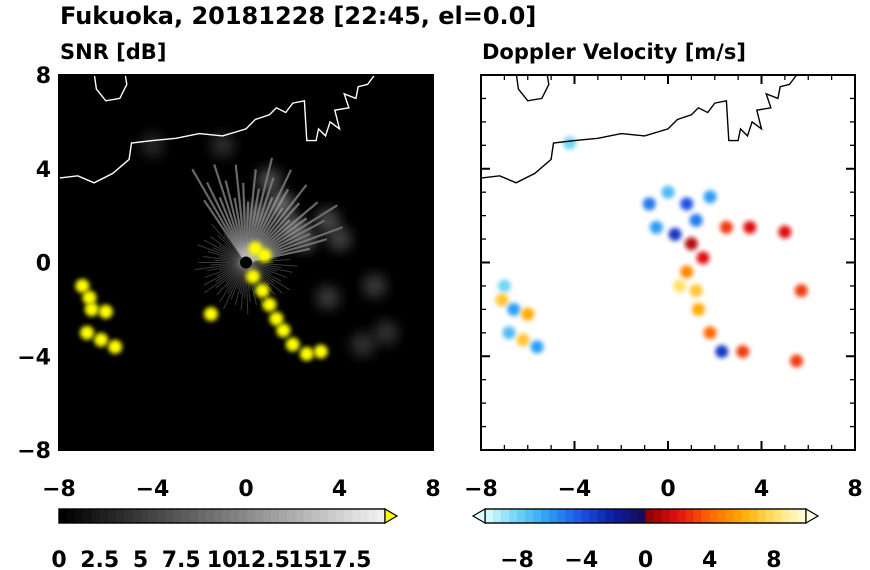 The height and width of the screenshot is (570, 870). What do you see at coordinates (517, 559) in the screenshot?
I see `colorbar-tick-label: −8` at bounding box center [517, 559].